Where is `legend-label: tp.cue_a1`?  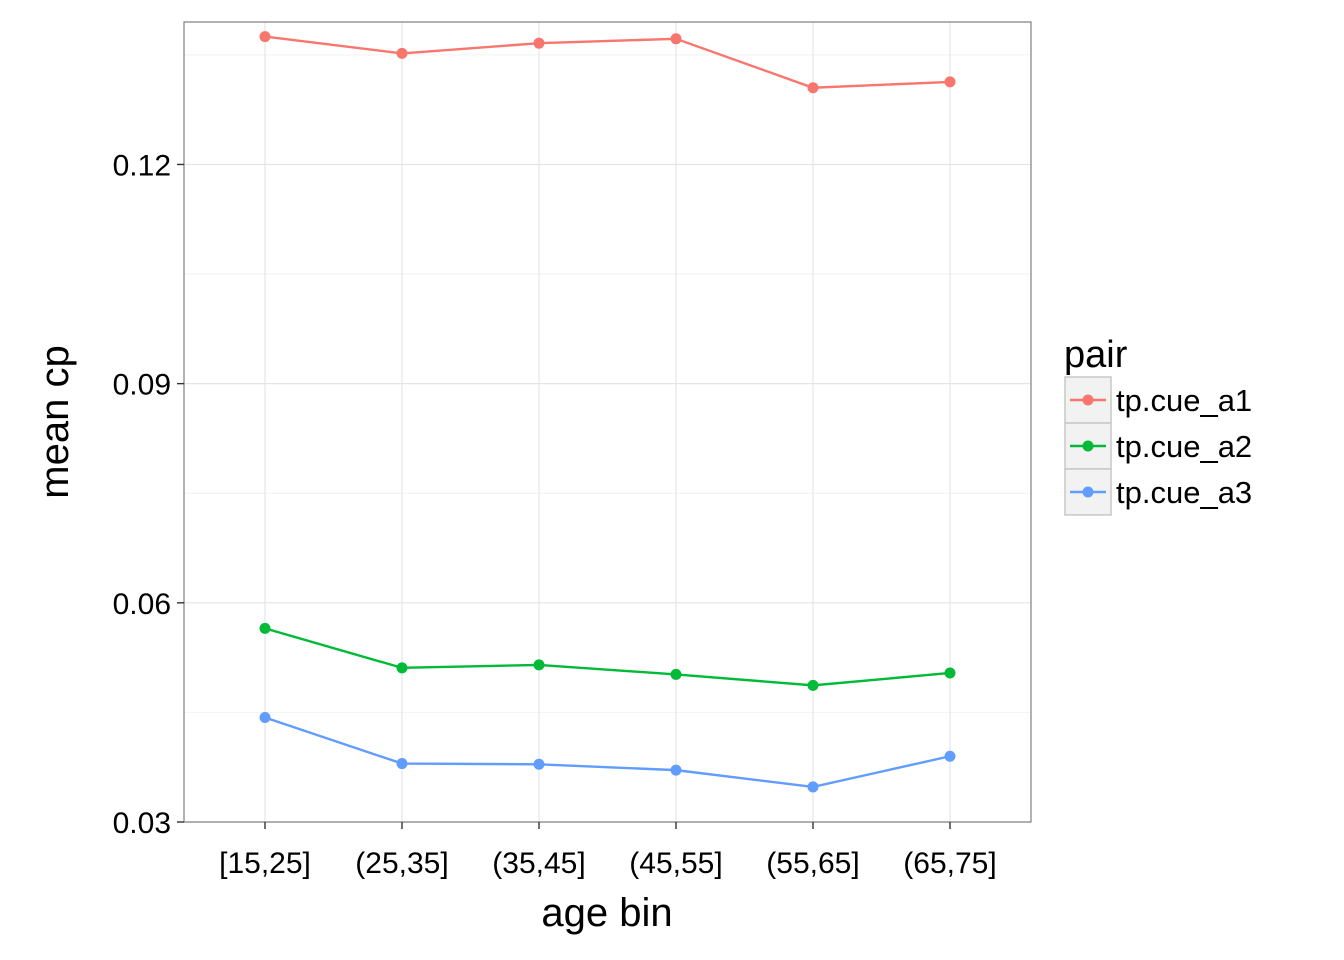
legend-label: tp.cue_a1 is located at coordinates (1184, 400).